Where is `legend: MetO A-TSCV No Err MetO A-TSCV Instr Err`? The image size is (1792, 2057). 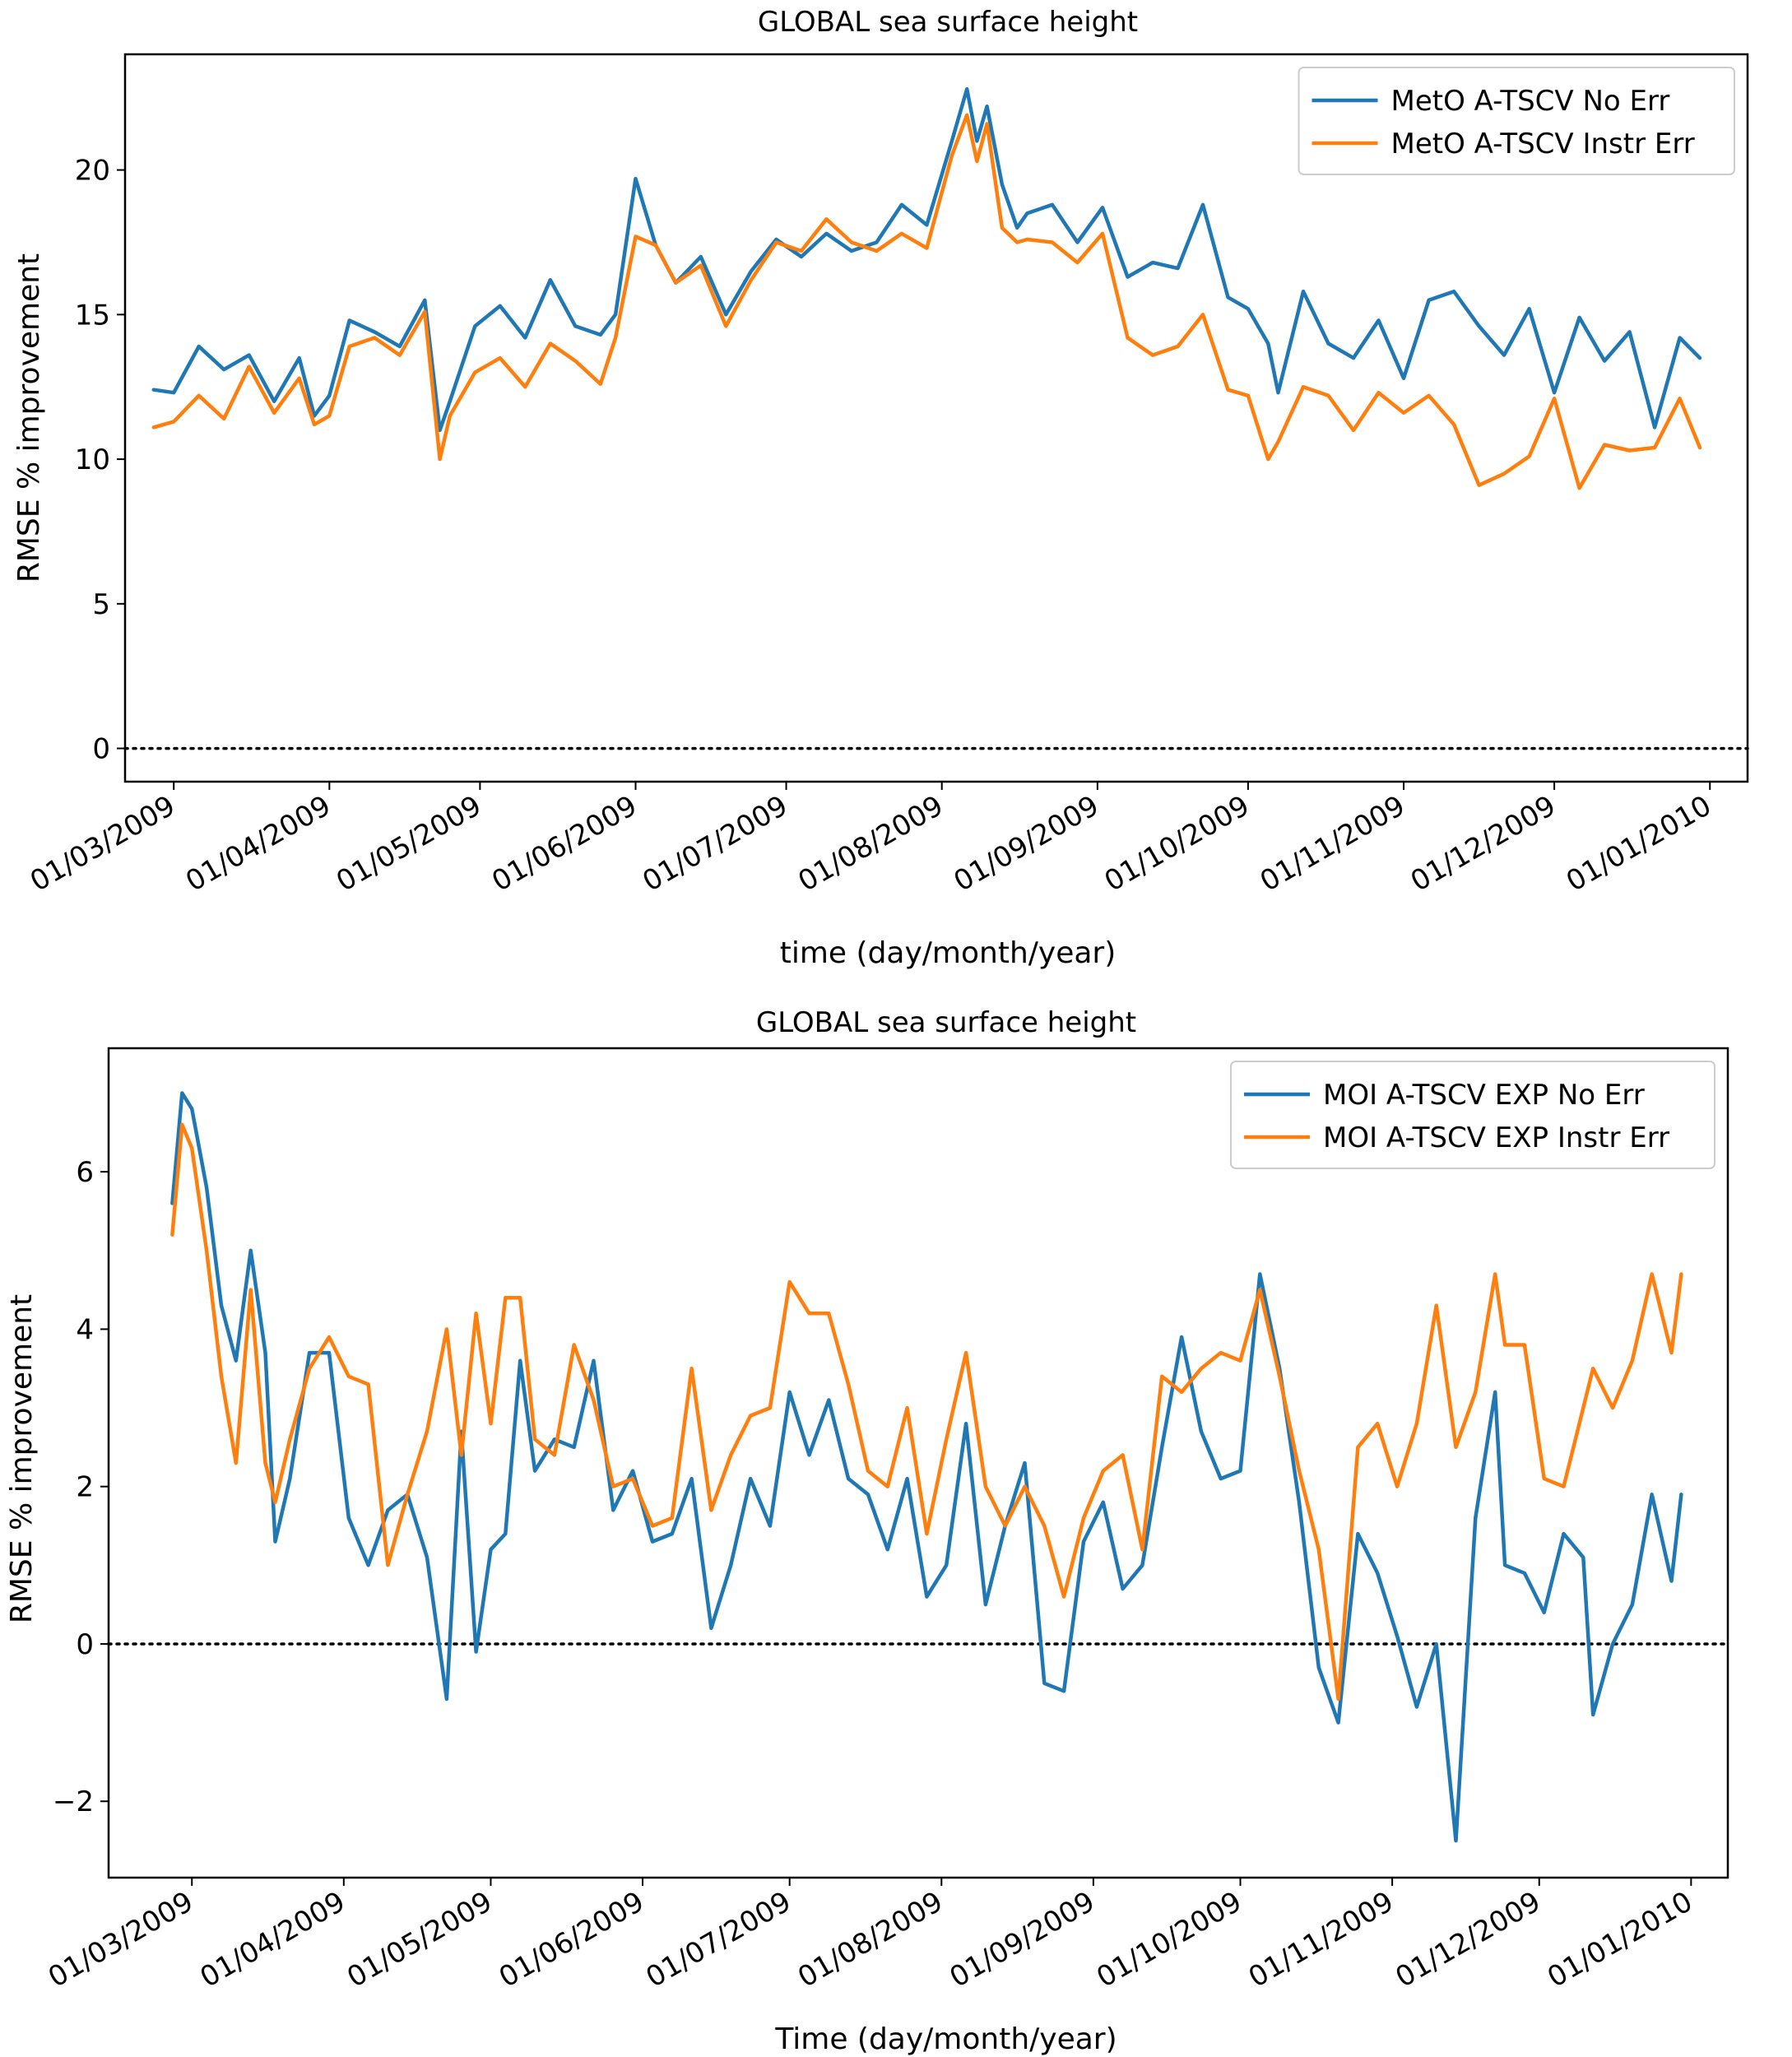 legend: MetO A-TSCV No Err MetO A-TSCV Instr Err is located at coordinates (1516, 121).